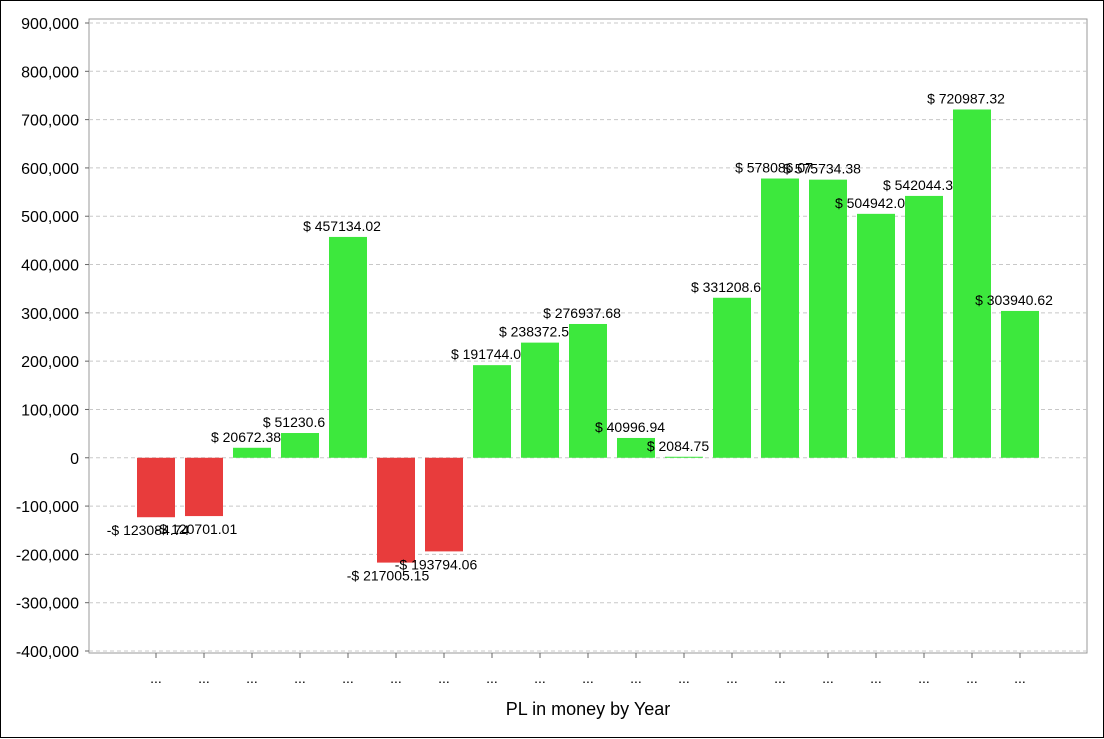  I want to click on data-label: $ 578086.07, so click(774, 168).